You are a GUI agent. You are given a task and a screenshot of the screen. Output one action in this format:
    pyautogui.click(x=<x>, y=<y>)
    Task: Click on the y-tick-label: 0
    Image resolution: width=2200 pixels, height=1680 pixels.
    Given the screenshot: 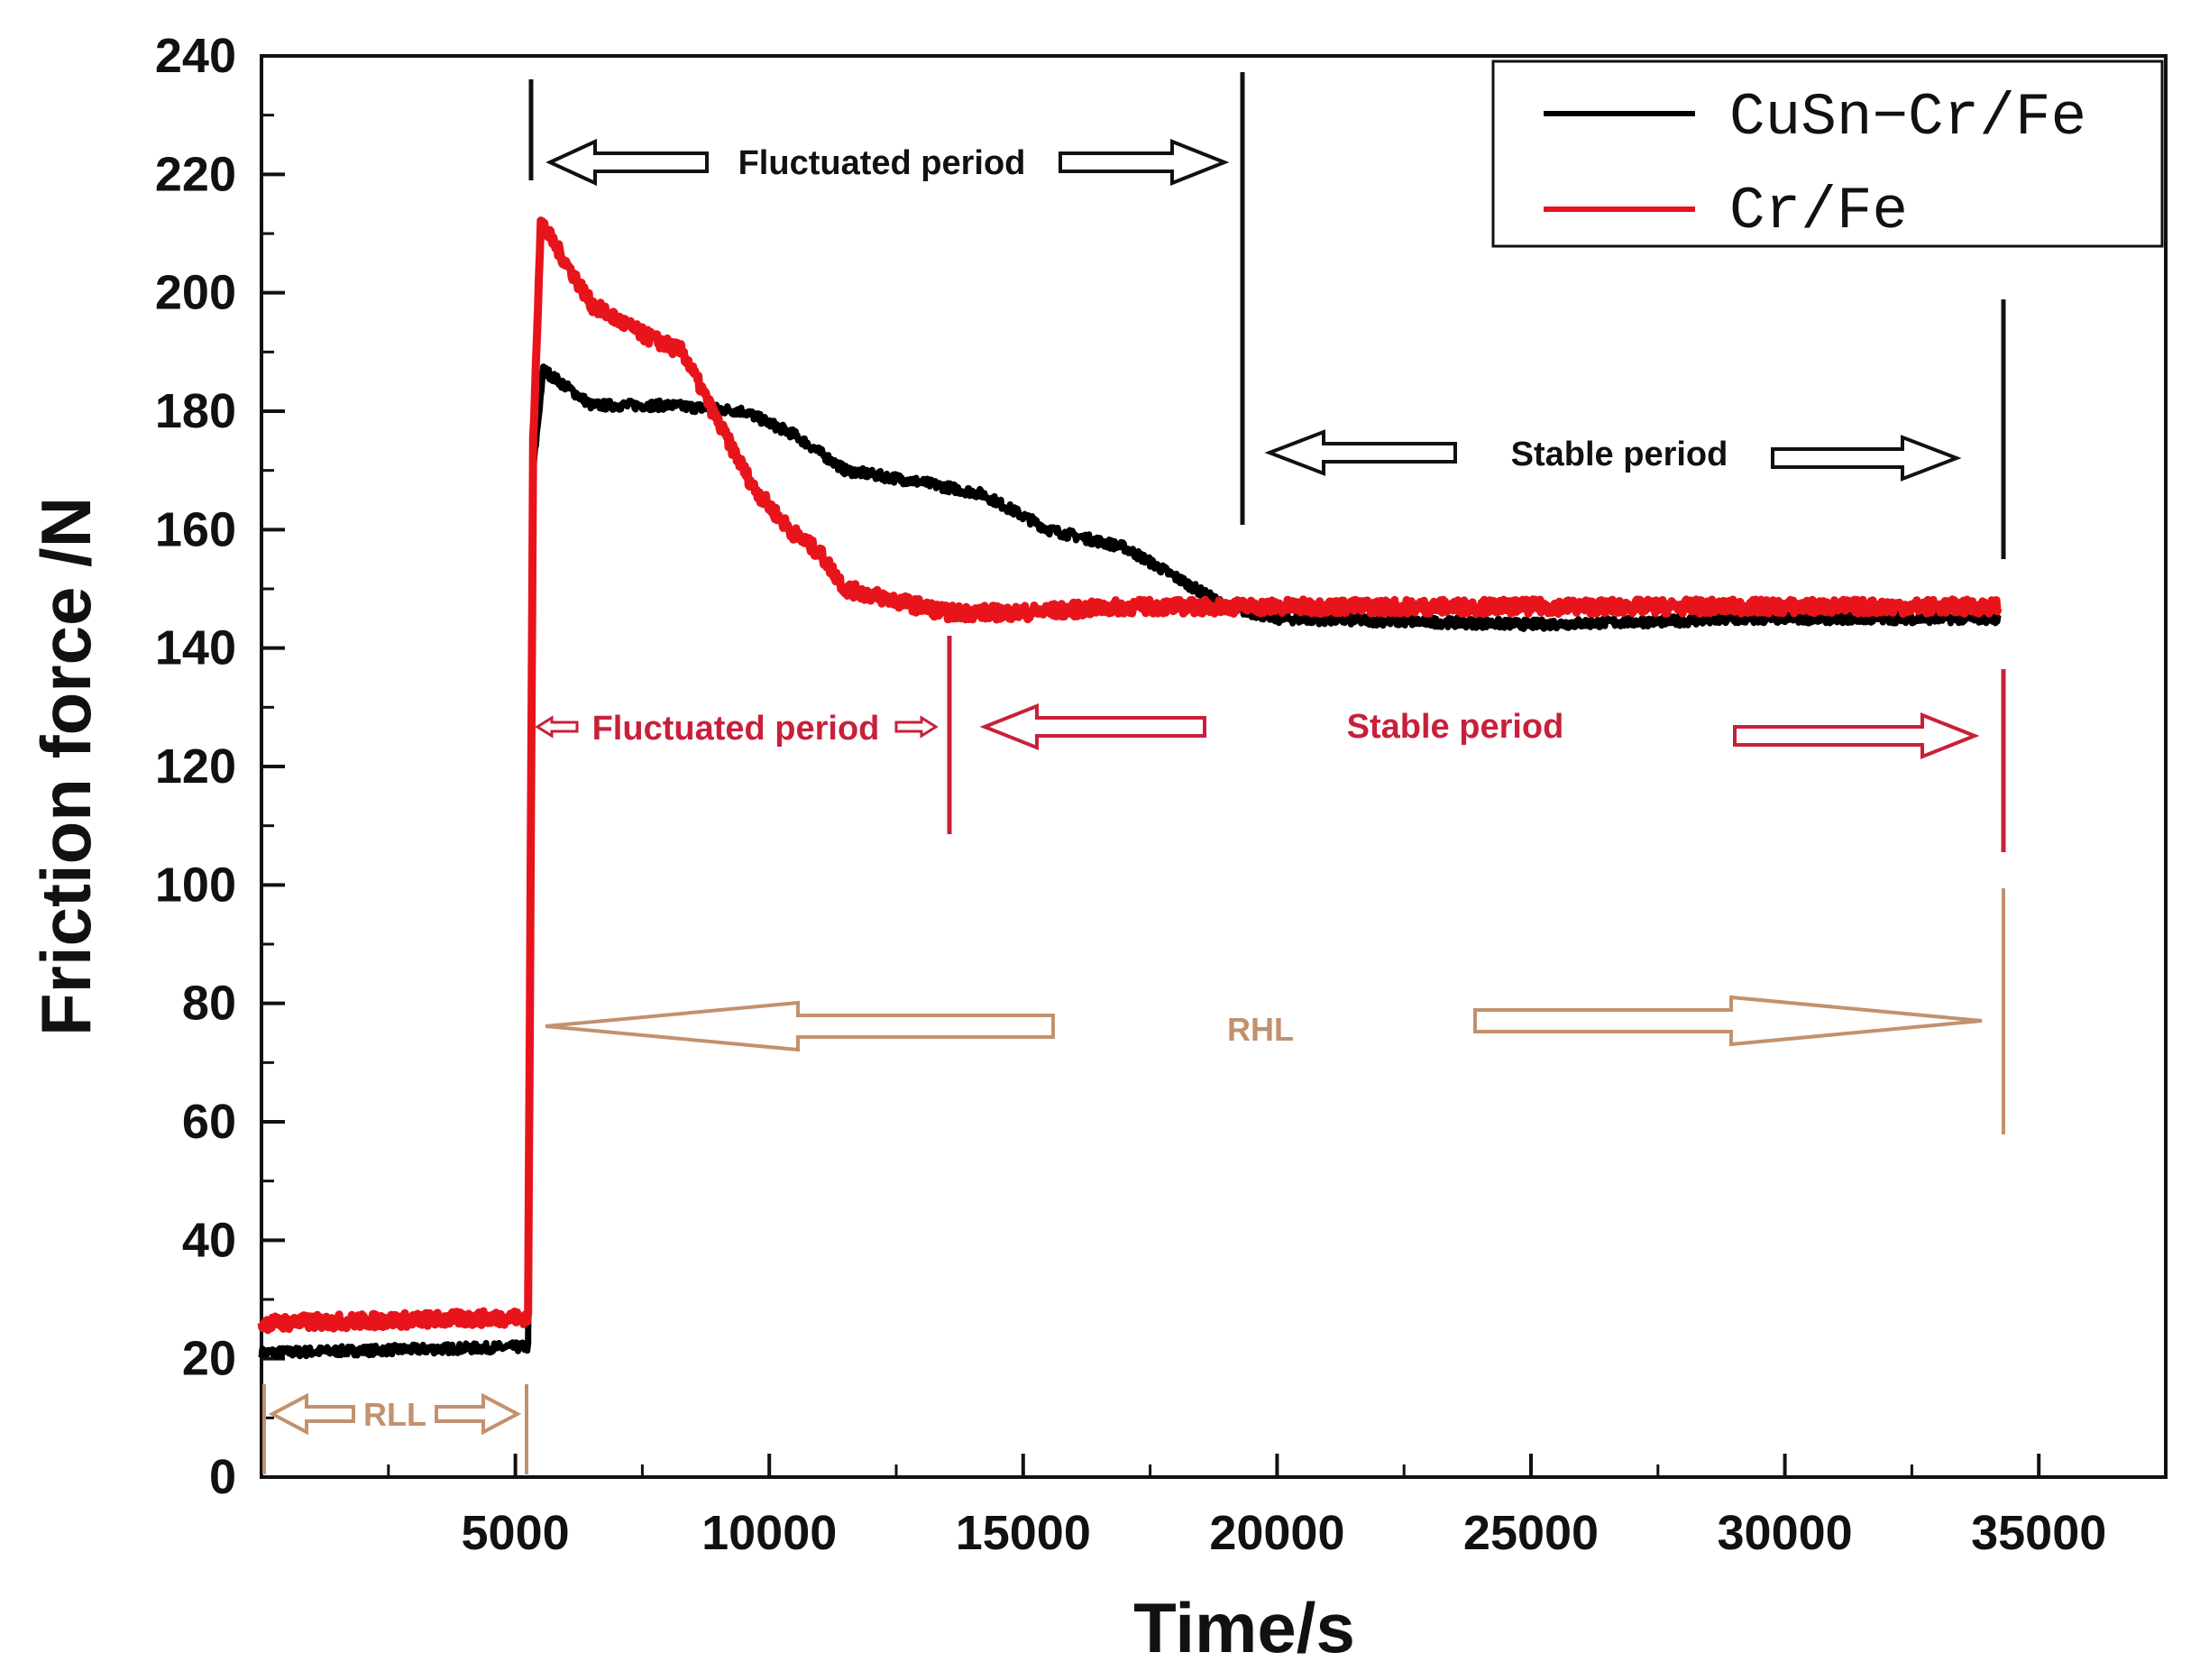 What is the action you would take?
    pyautogui.click(x=222, y=1477)
    